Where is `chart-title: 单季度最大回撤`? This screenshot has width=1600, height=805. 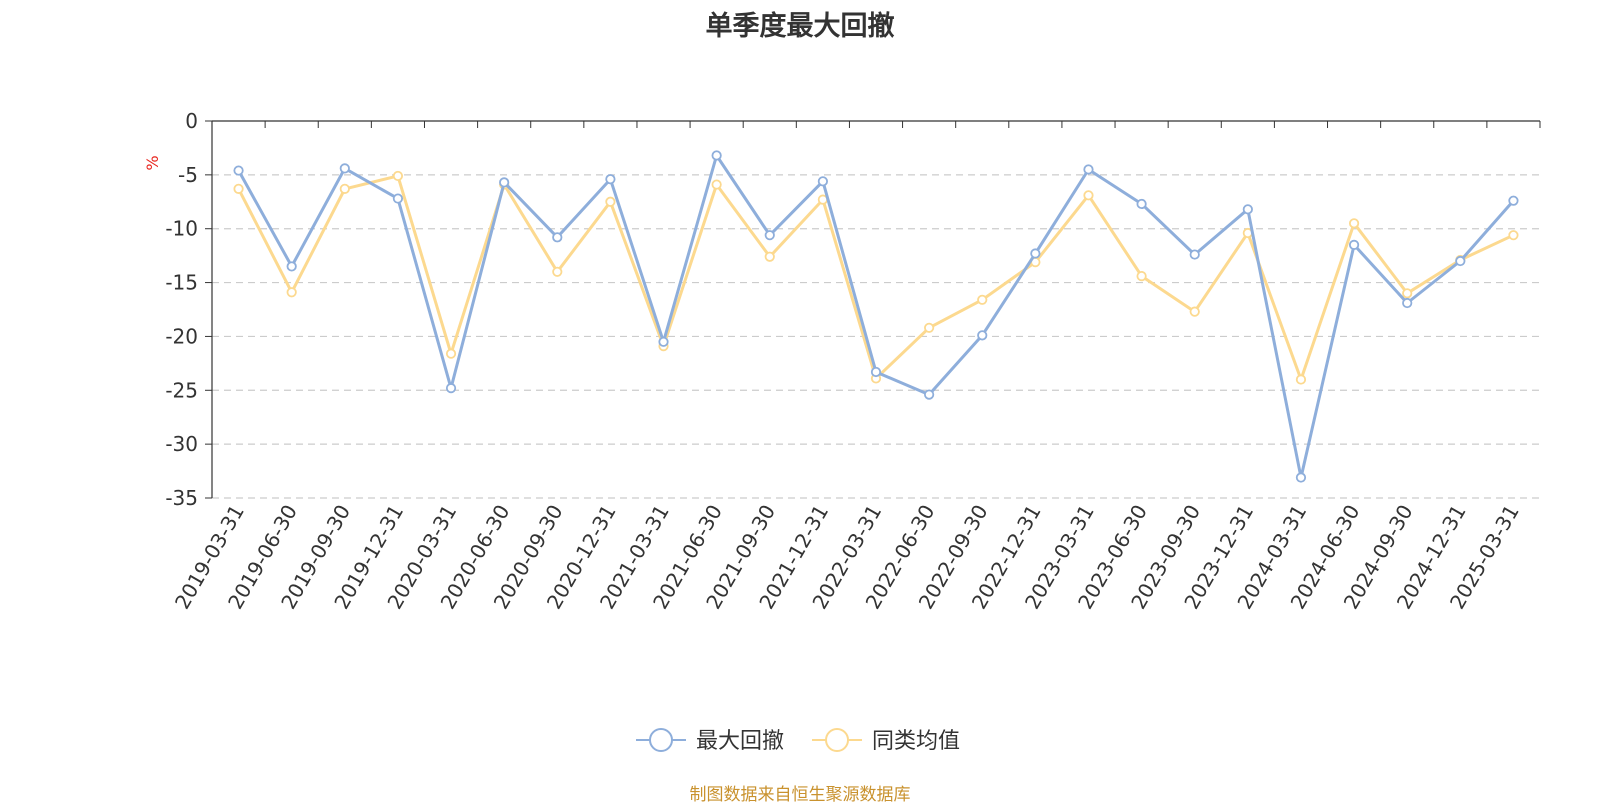
chart-title: 单季度最大回撤 is located at coordinates (800, 26).